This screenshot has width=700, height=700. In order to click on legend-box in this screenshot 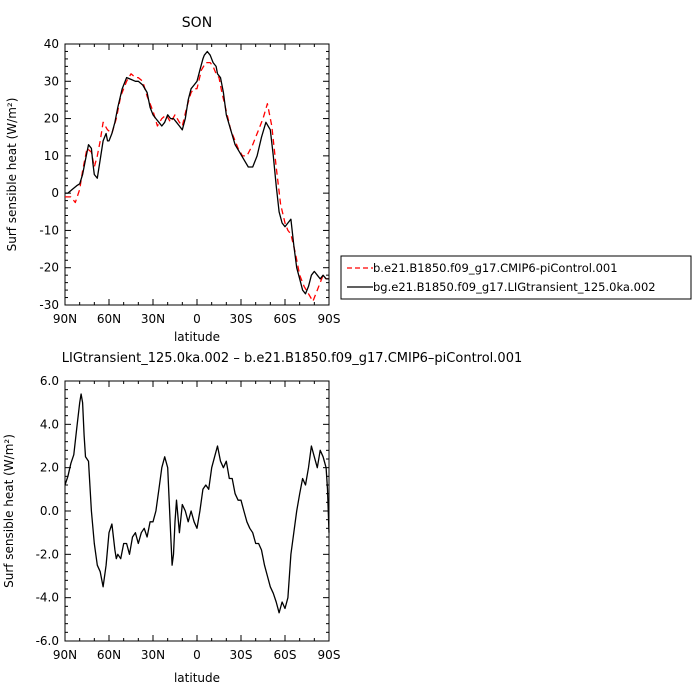, I will do `click(516, 277)`.